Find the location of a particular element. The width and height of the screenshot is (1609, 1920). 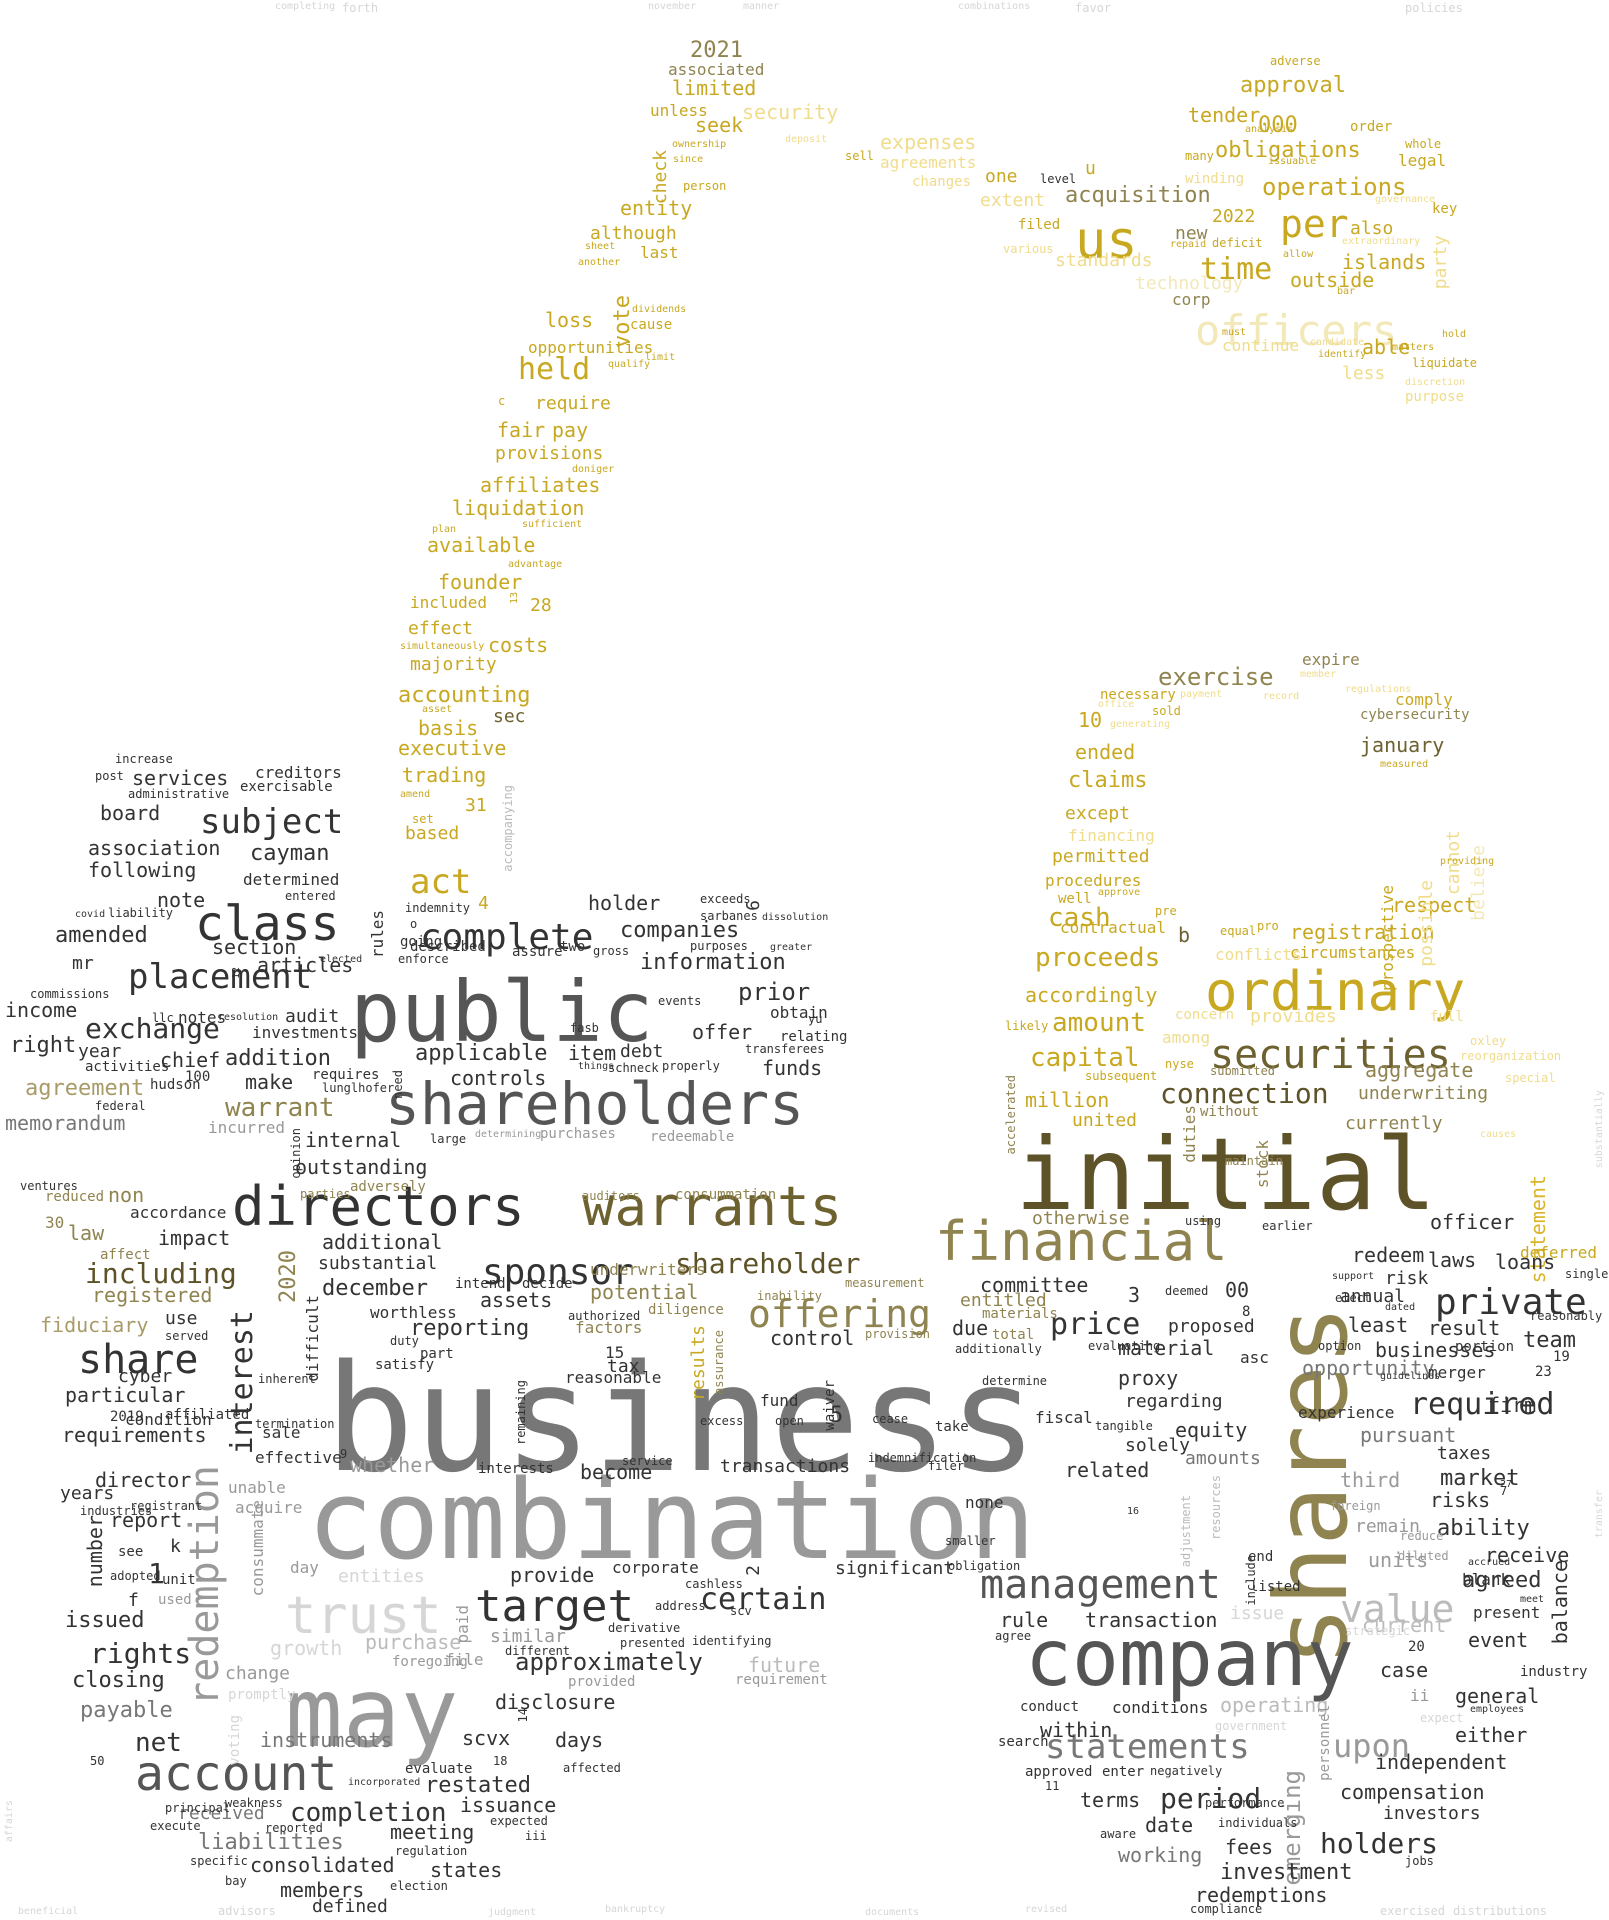

word-outside: outside is located at coordinates (1332, 280).